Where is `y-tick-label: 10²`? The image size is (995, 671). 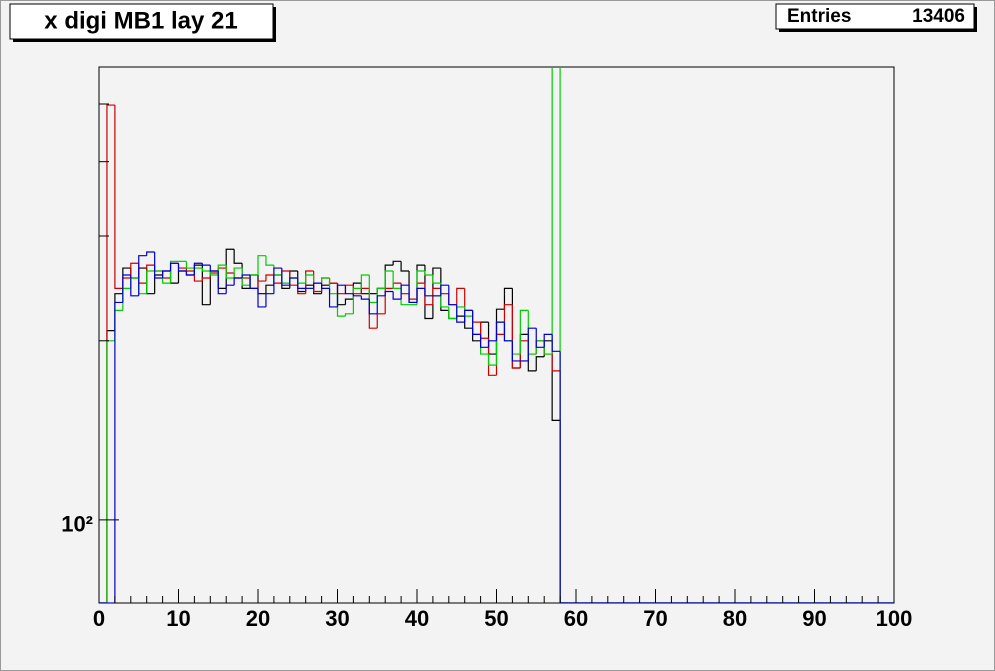
y-tick-label: 10² is located at coordinates (77, 524).